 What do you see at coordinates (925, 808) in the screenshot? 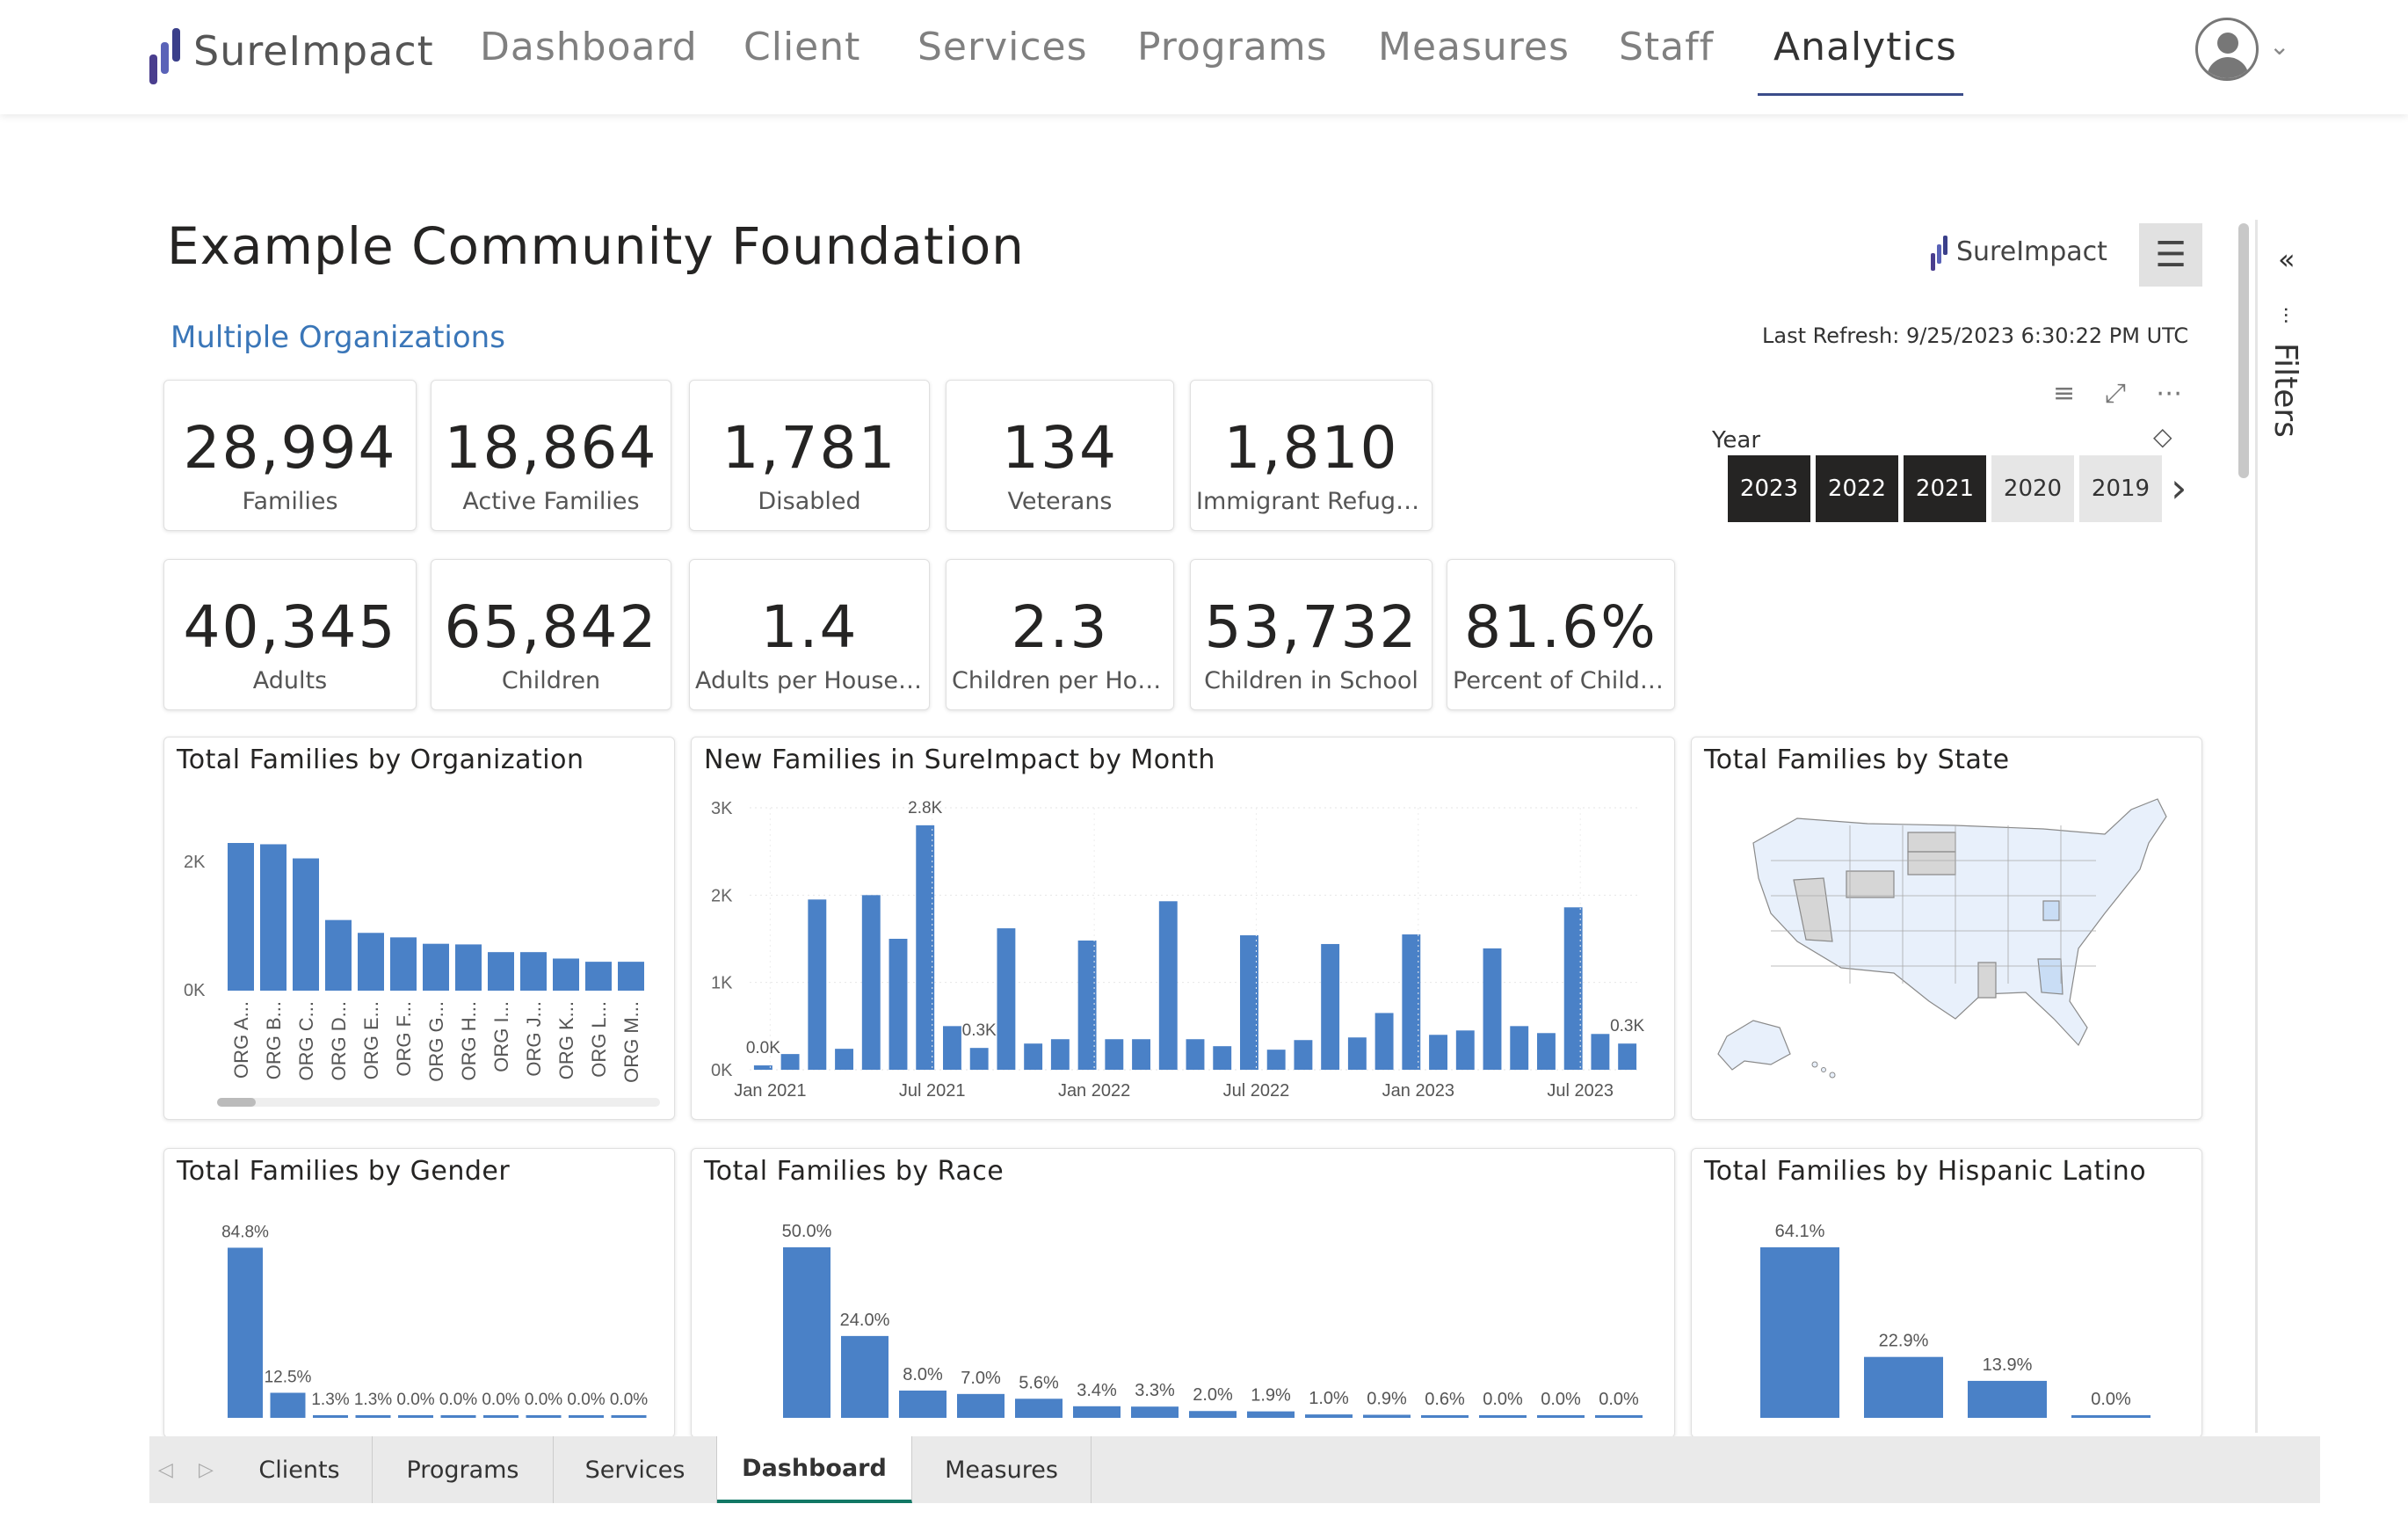
I see `data-label: 2.8K` at bounding box center [925, 808].